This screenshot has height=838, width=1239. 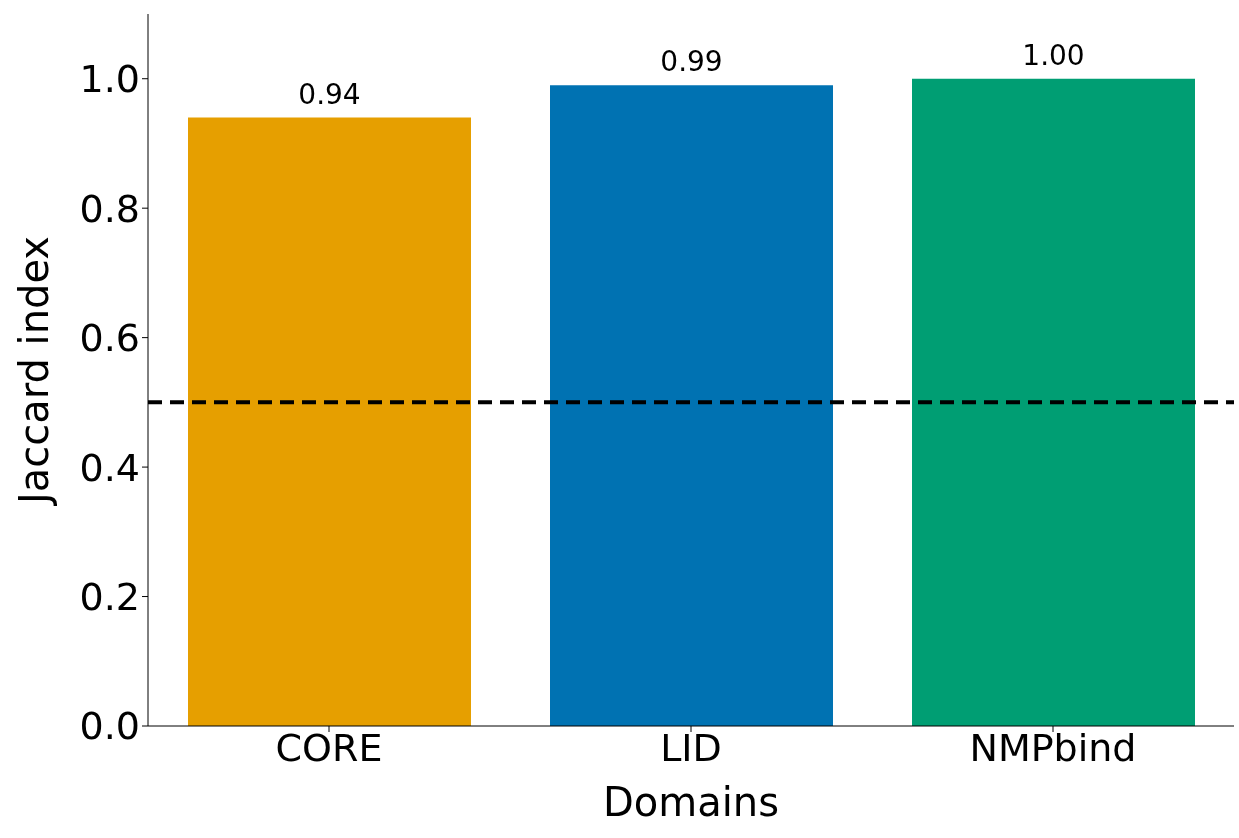 I want to click on y-tick-label: 0.4, so click(x=109, y=467).